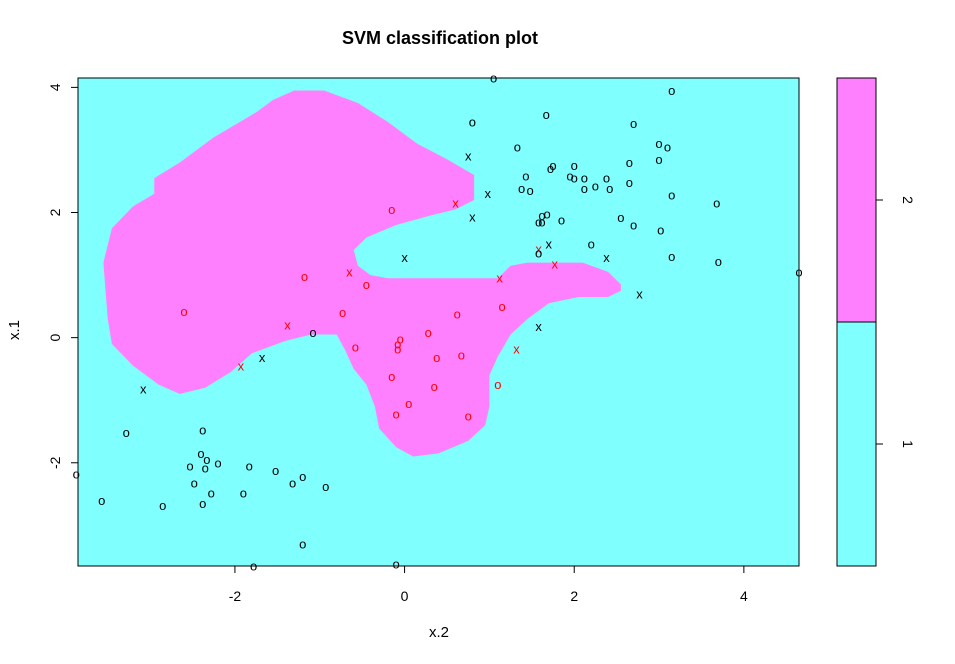 Image resolution: width=955 pixels, height=664 pixels. Describe the element at coordinates (671, 195) in the screenshot. I see `data-point-o-26: o` at that location.